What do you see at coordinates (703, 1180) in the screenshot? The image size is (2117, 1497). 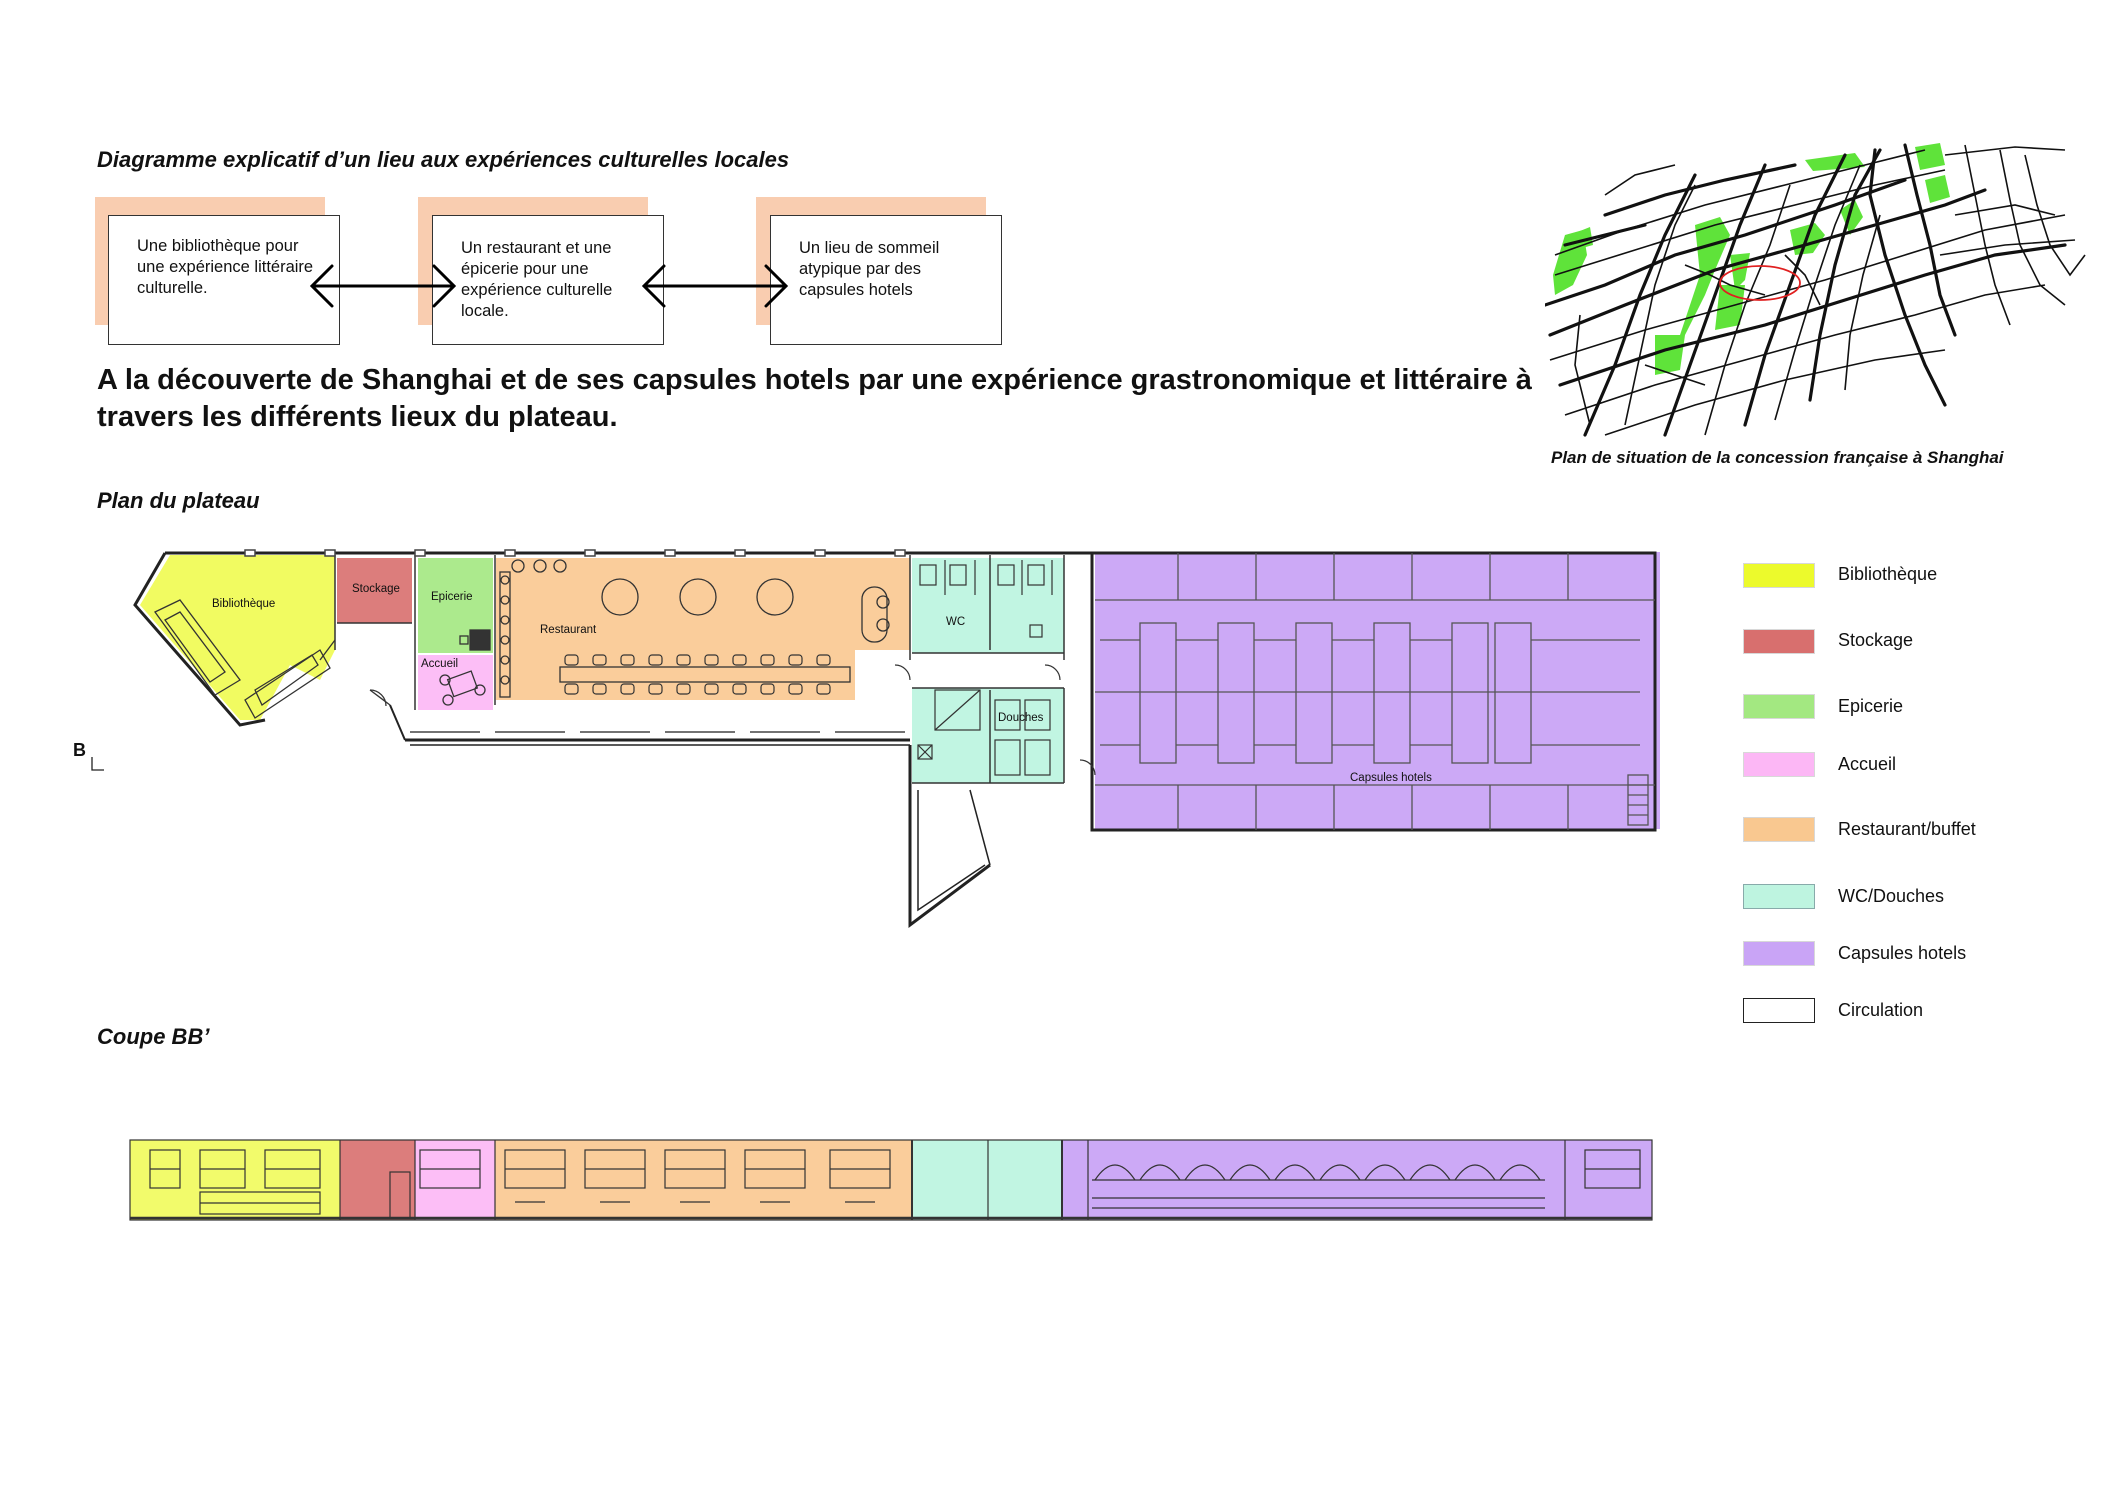 I see `section-zone-restaurant` at bounding box center [703, 1180].